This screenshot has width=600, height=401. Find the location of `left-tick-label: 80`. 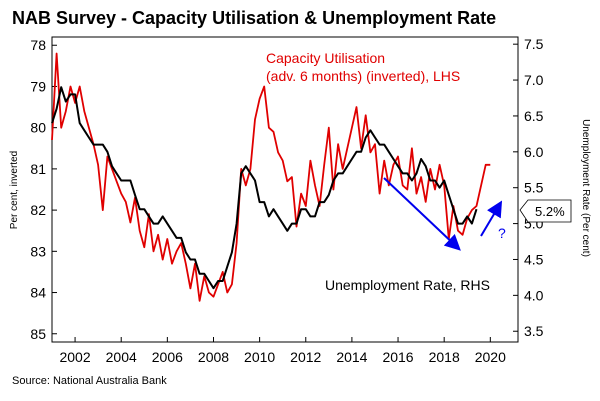

left-tick-label: 80 is located at coordinates (38, 128).